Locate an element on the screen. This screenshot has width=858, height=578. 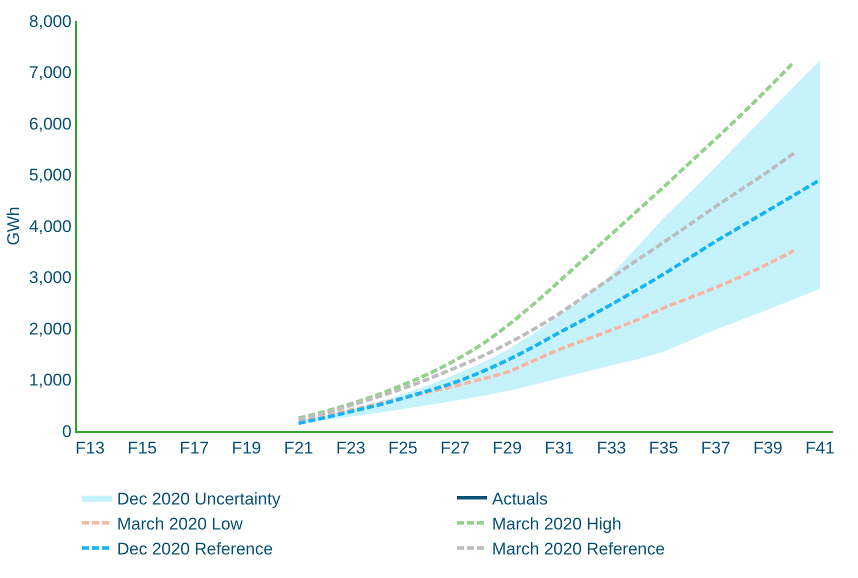
y-tick-label: 3,000 is located at coordinates (50, 278).